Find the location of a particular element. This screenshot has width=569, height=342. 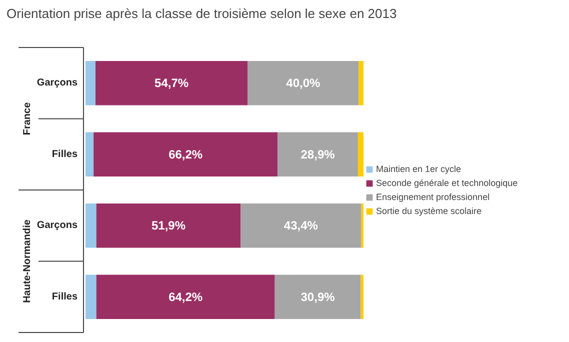

legend-label: Seconde générale et technologique is located at coordinates (447, 183).